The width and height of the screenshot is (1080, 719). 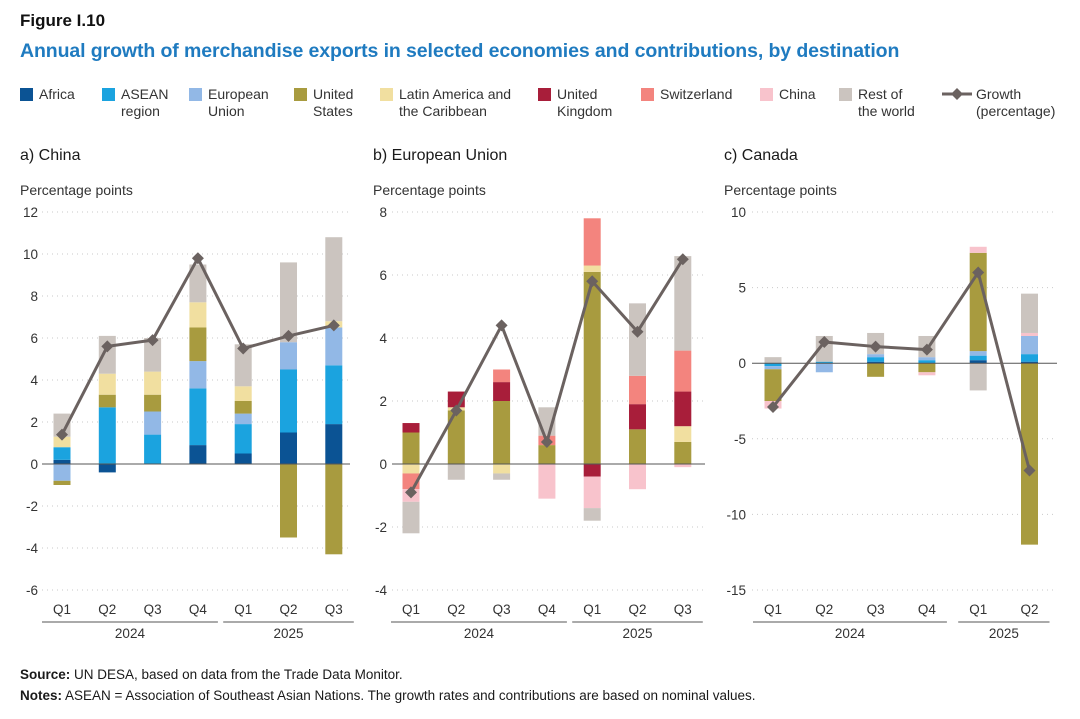 I want to click on y-tick-label: 5, so click(x=742, y=288).